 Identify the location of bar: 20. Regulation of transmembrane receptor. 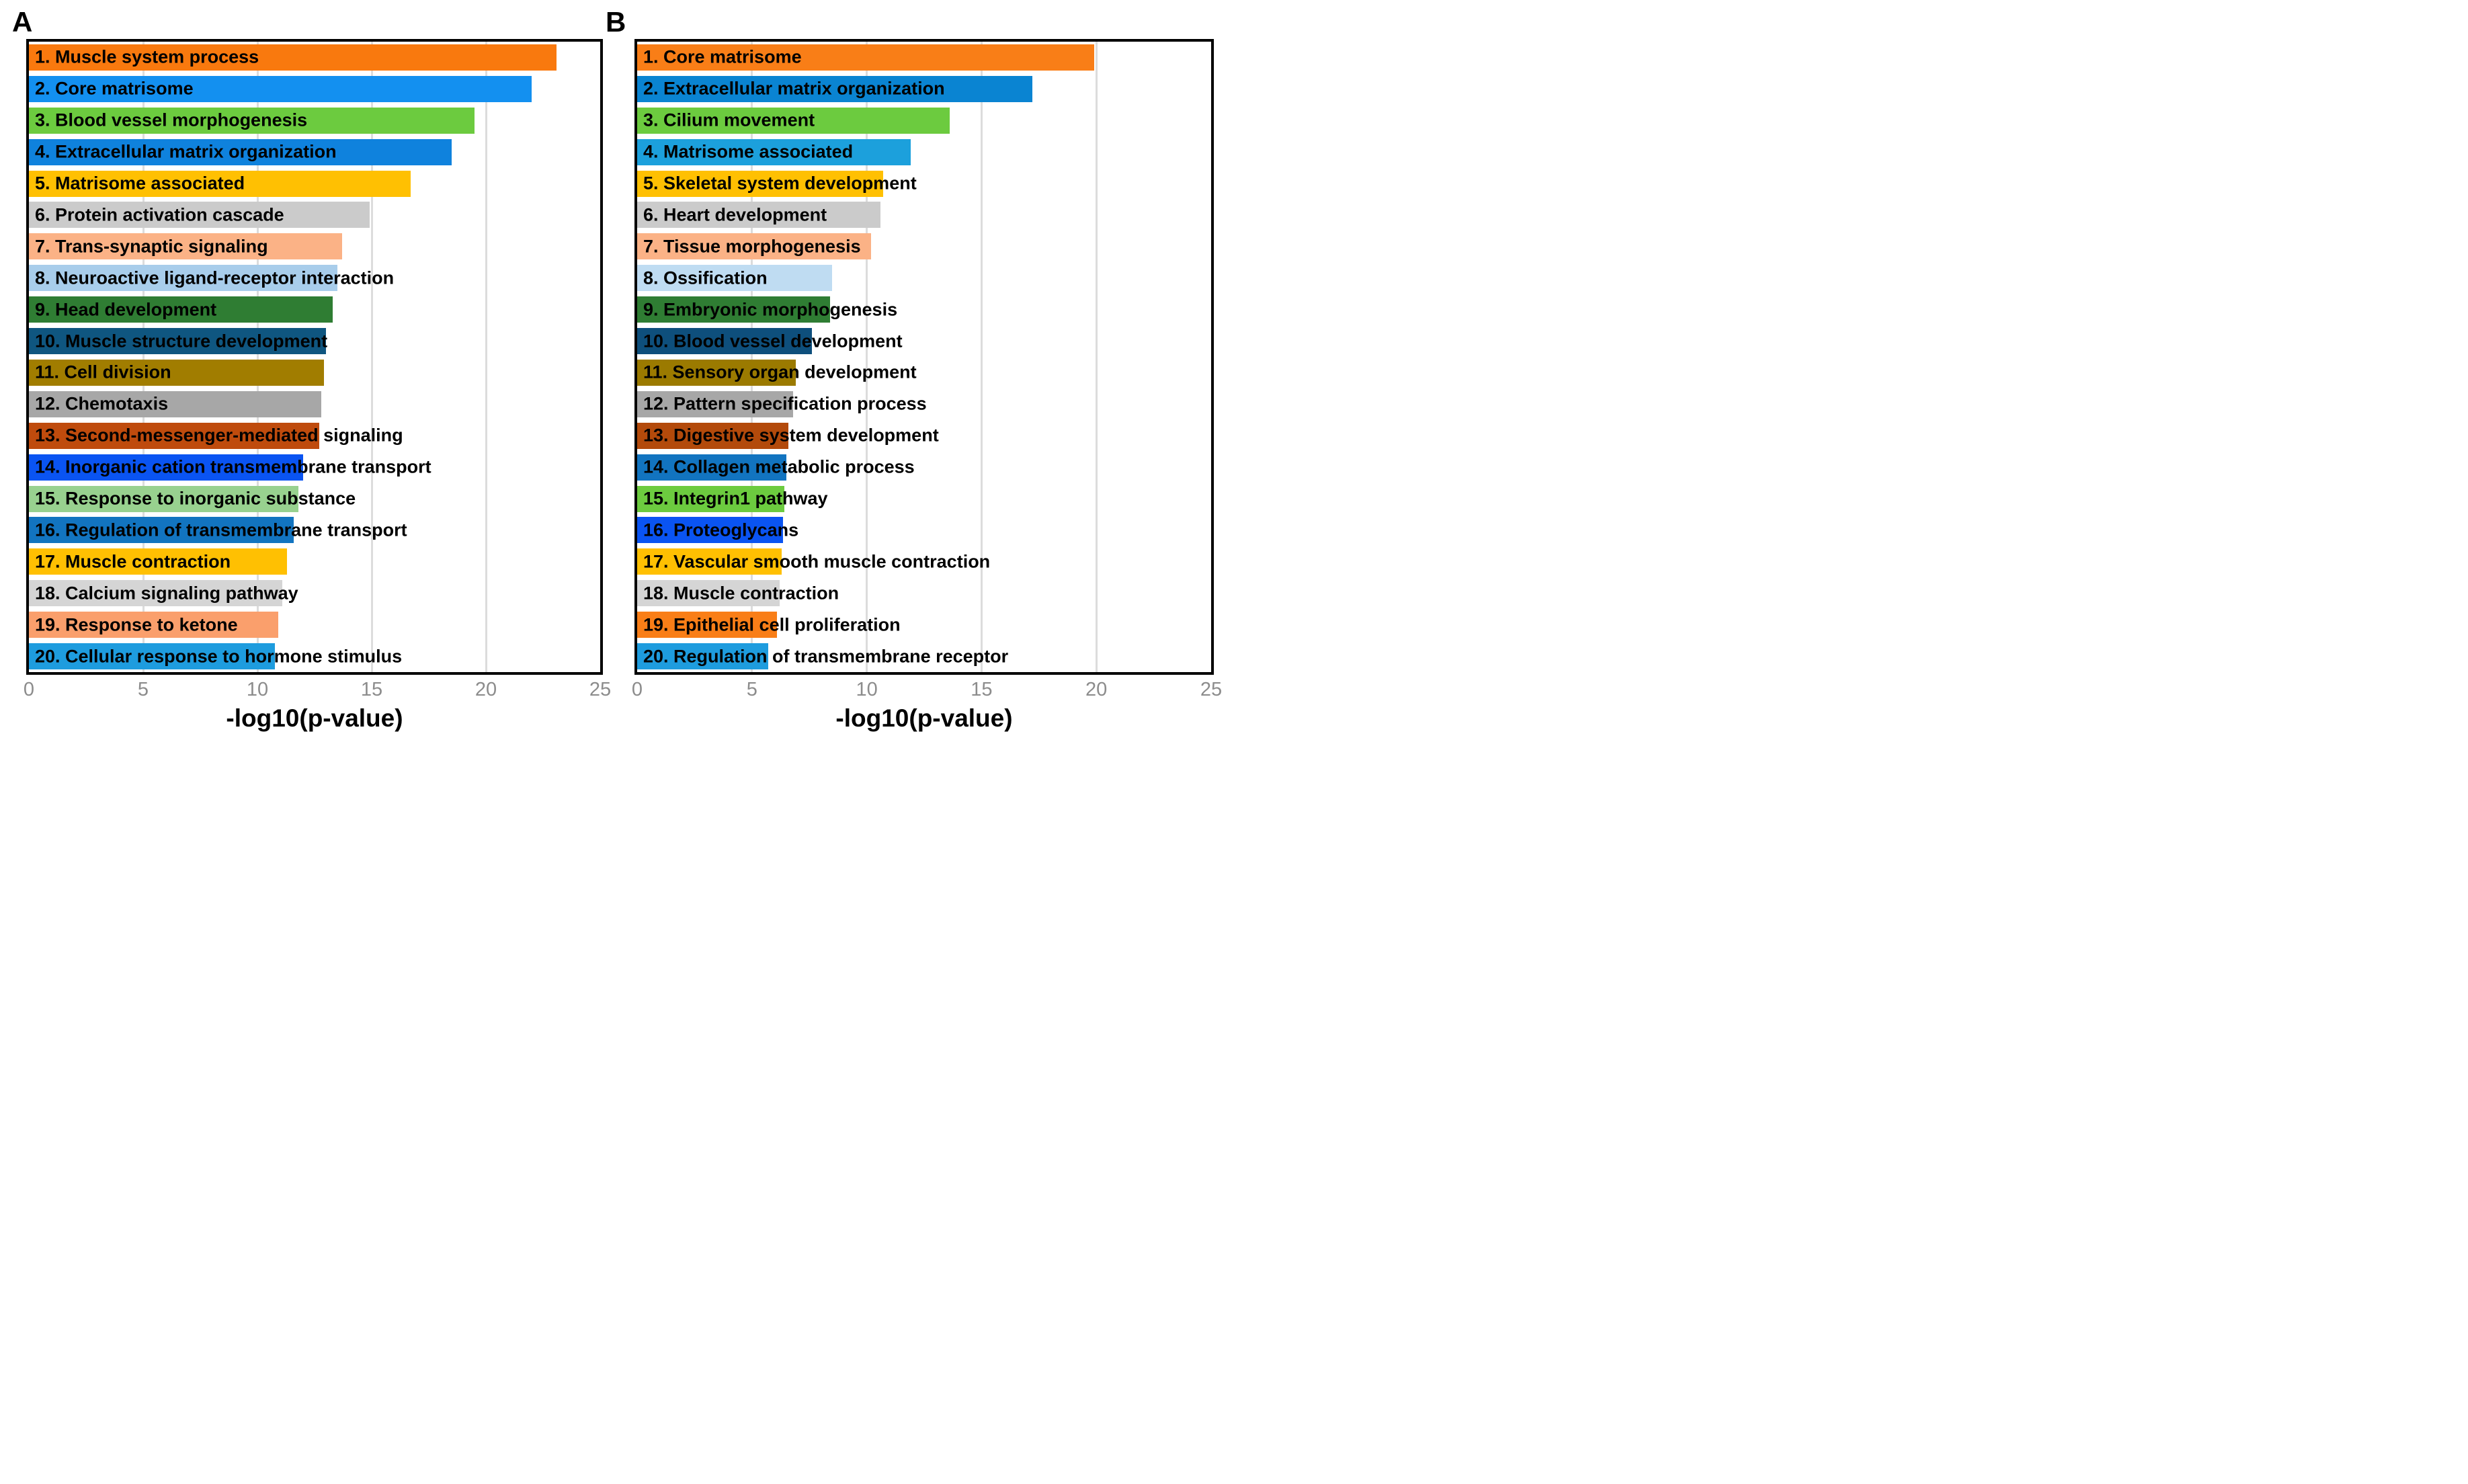
(822, 656).